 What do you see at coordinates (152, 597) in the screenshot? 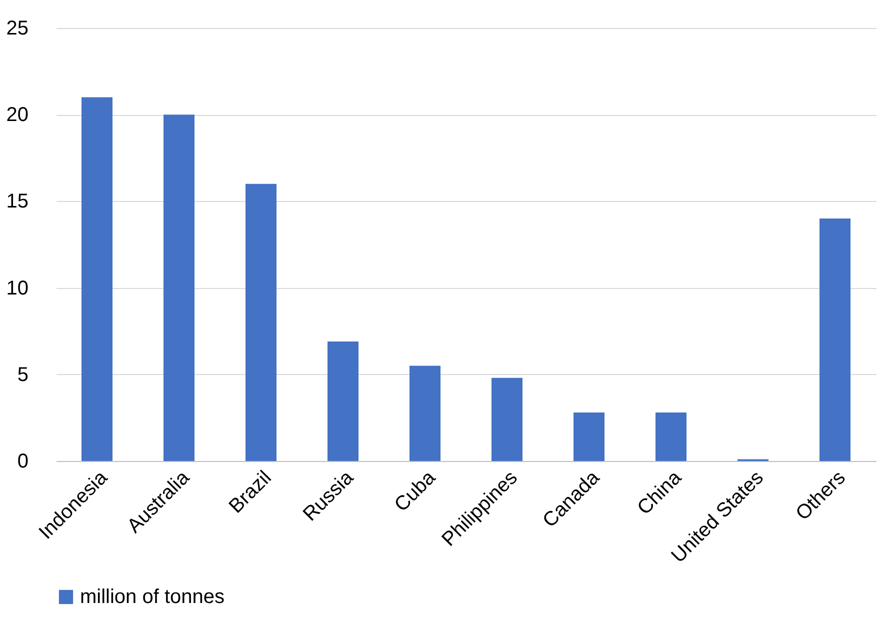
I see `legend-label: million of tonnes` at bounding box center [152, 597].